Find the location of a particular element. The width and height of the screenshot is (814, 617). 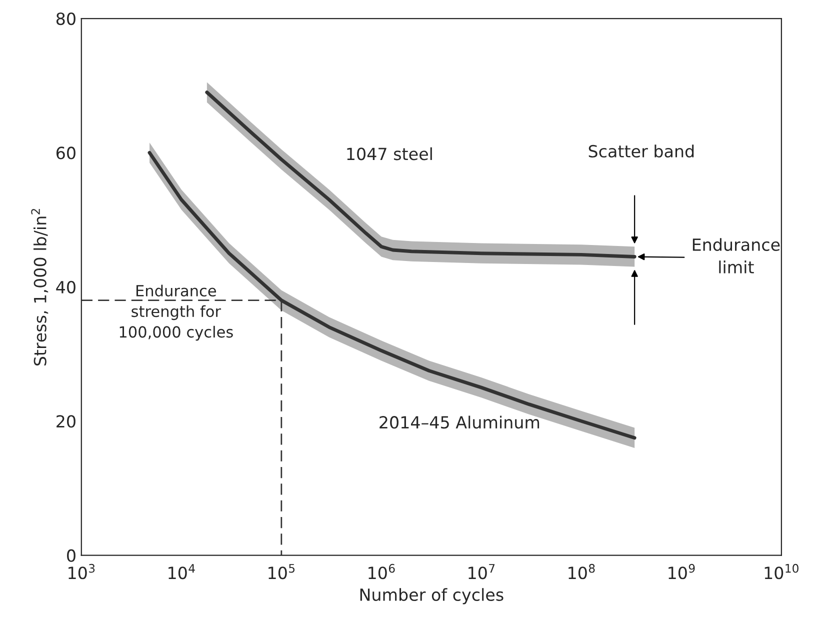

y-axis-title: Stress, 1,000 lb/in$^{2}$ is located at coordinates (39, 287).